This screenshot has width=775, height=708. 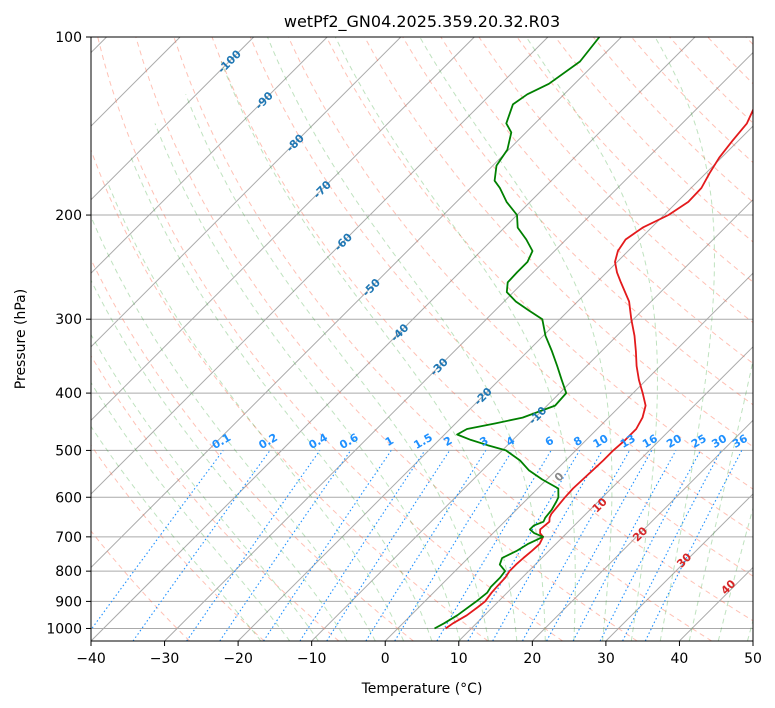 What do you see at coordinates (264, 100) in the screenshot?
I see `isotherm-label: -90` at bounding box center [264, 100].